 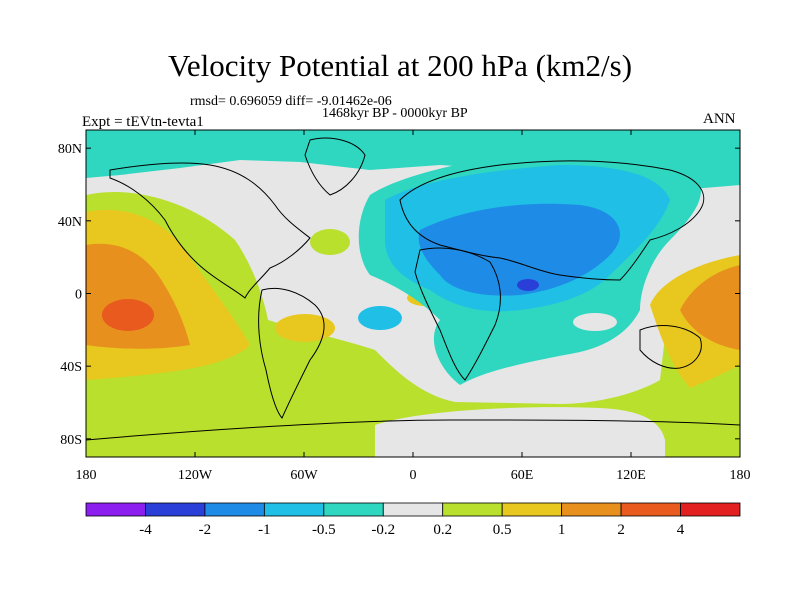 What do you see at coordinates (71, 440) in the screenshot?
I see `lat-tick-label: 80S` at bounding box center [71, 440].